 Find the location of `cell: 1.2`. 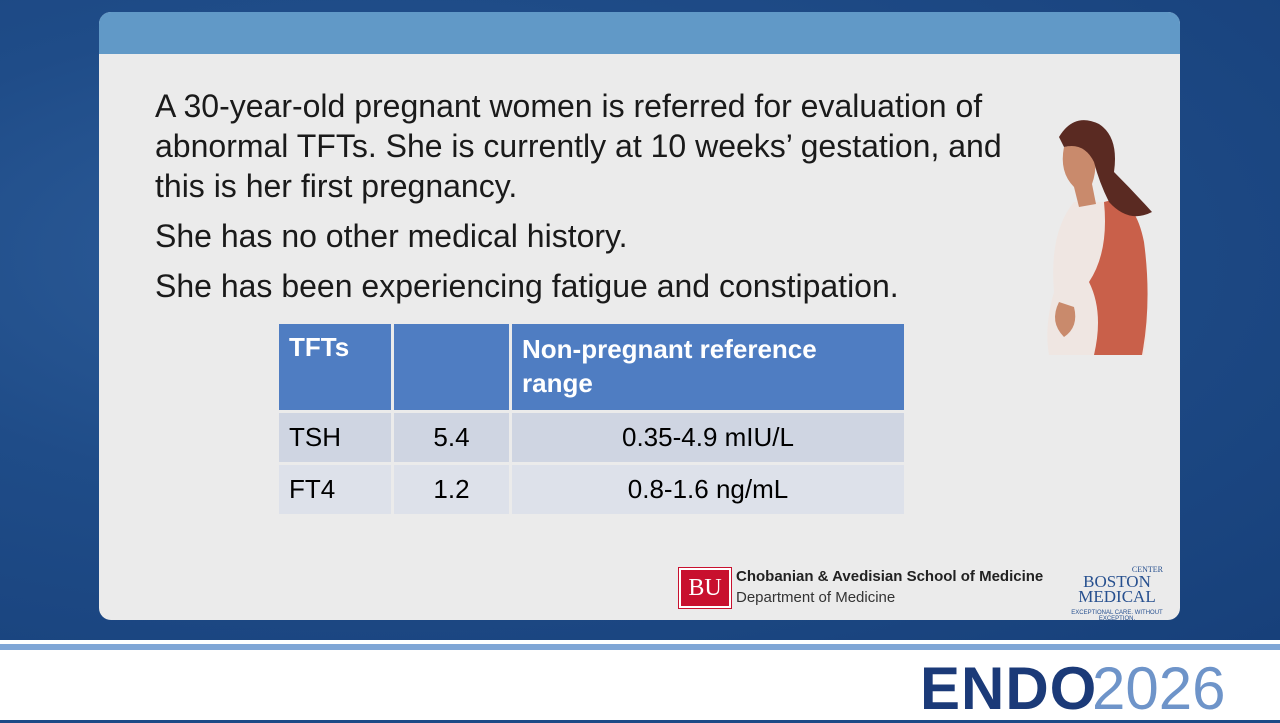

cell: 1.2 is located at coordinates (451, 489).